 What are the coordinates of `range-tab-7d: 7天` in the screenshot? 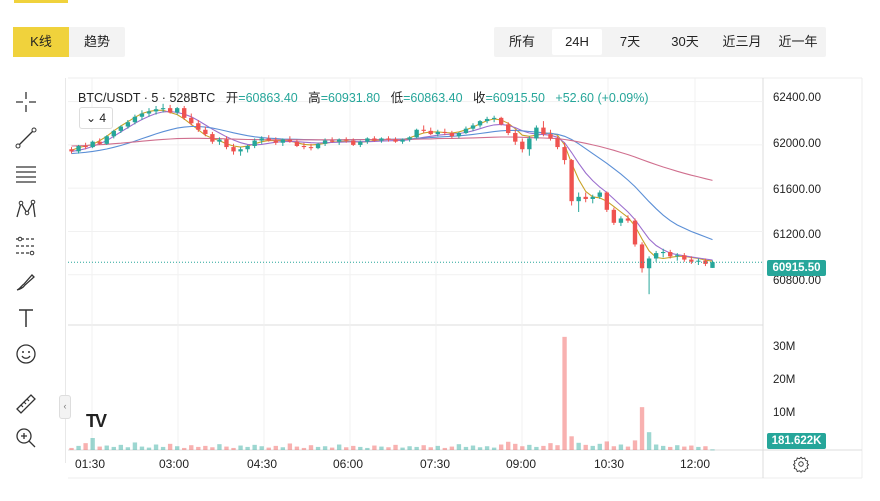 It's located at (630, 41).